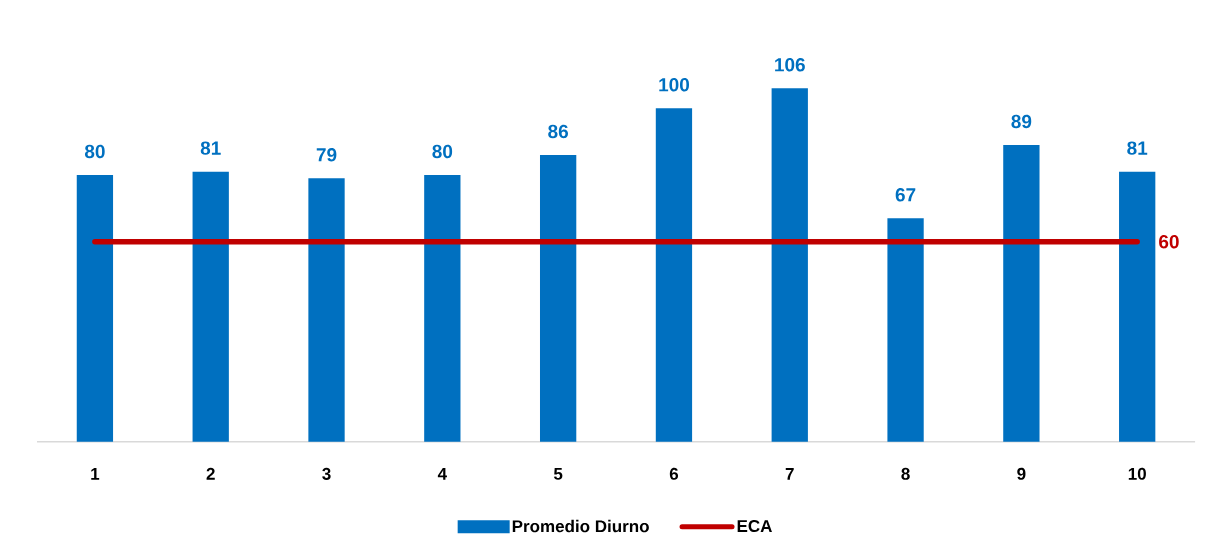 The height and width of the screenshot is (559, 1211). Describe the element at coordinates (442, 474) in the screenshot. I see `x-tick-label: 4` at that location.